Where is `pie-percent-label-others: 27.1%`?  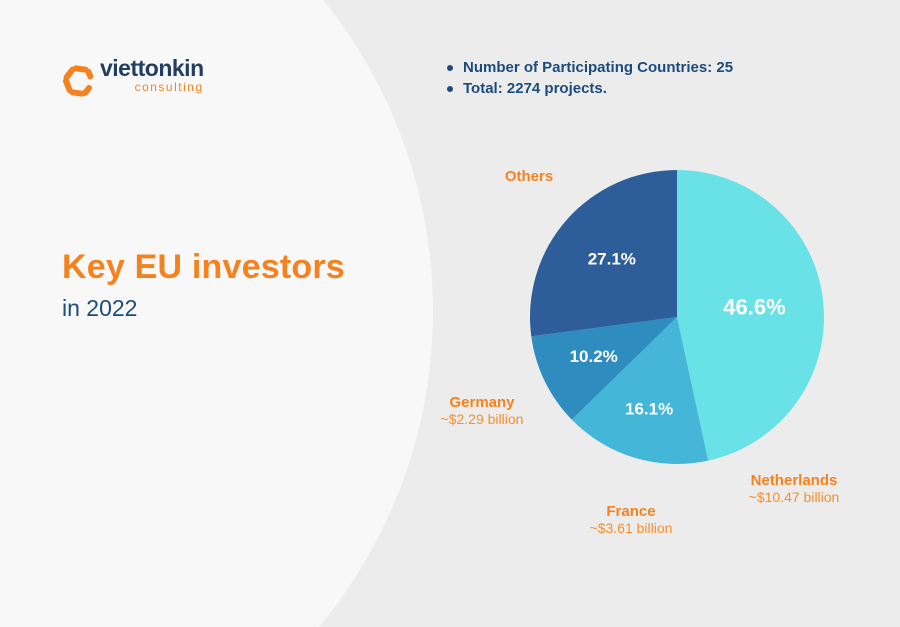
pie-percent-label-others: 27.1% is located at coordinates (612, 258).